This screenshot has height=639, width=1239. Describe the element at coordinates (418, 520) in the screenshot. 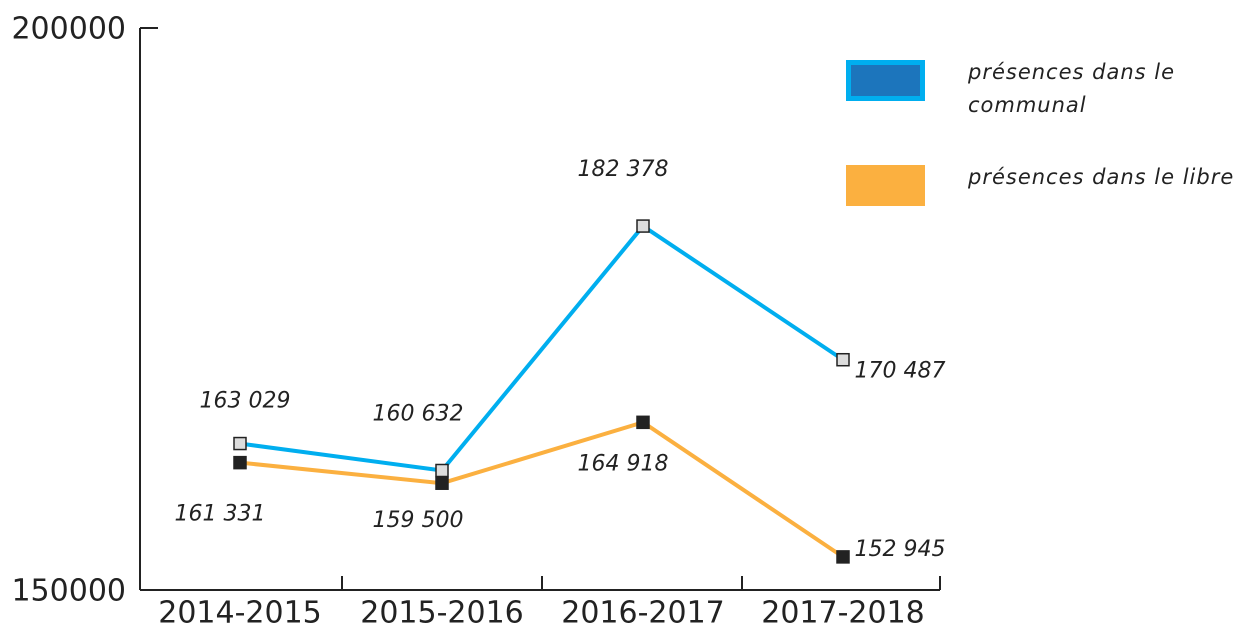

I see `value-label: 159 500` at that location.